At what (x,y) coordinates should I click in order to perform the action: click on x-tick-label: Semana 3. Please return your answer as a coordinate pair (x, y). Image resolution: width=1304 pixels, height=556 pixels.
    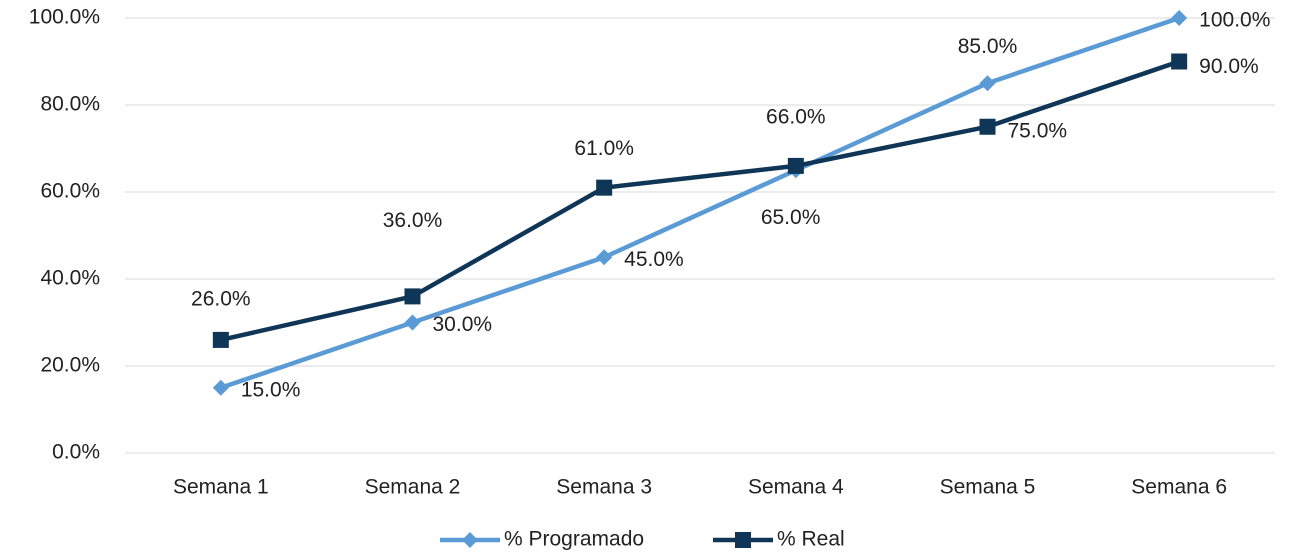
    Looking at the image, I should click on (604, 487).